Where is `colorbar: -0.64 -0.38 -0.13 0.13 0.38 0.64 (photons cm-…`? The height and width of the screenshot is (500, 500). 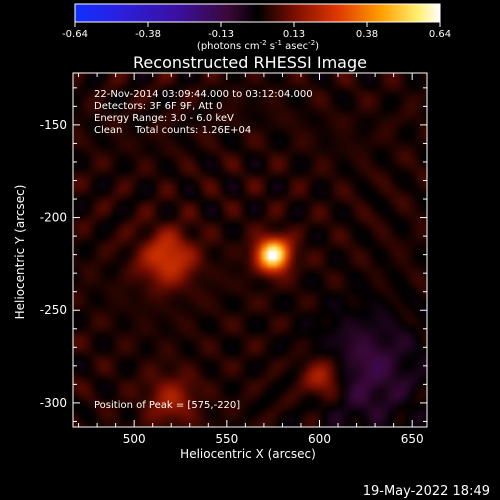 colorbar: -0.64 -0.38 -0.13 0.13 0.38 0.64 (photons cm-… is located at coordinates (256, 27).